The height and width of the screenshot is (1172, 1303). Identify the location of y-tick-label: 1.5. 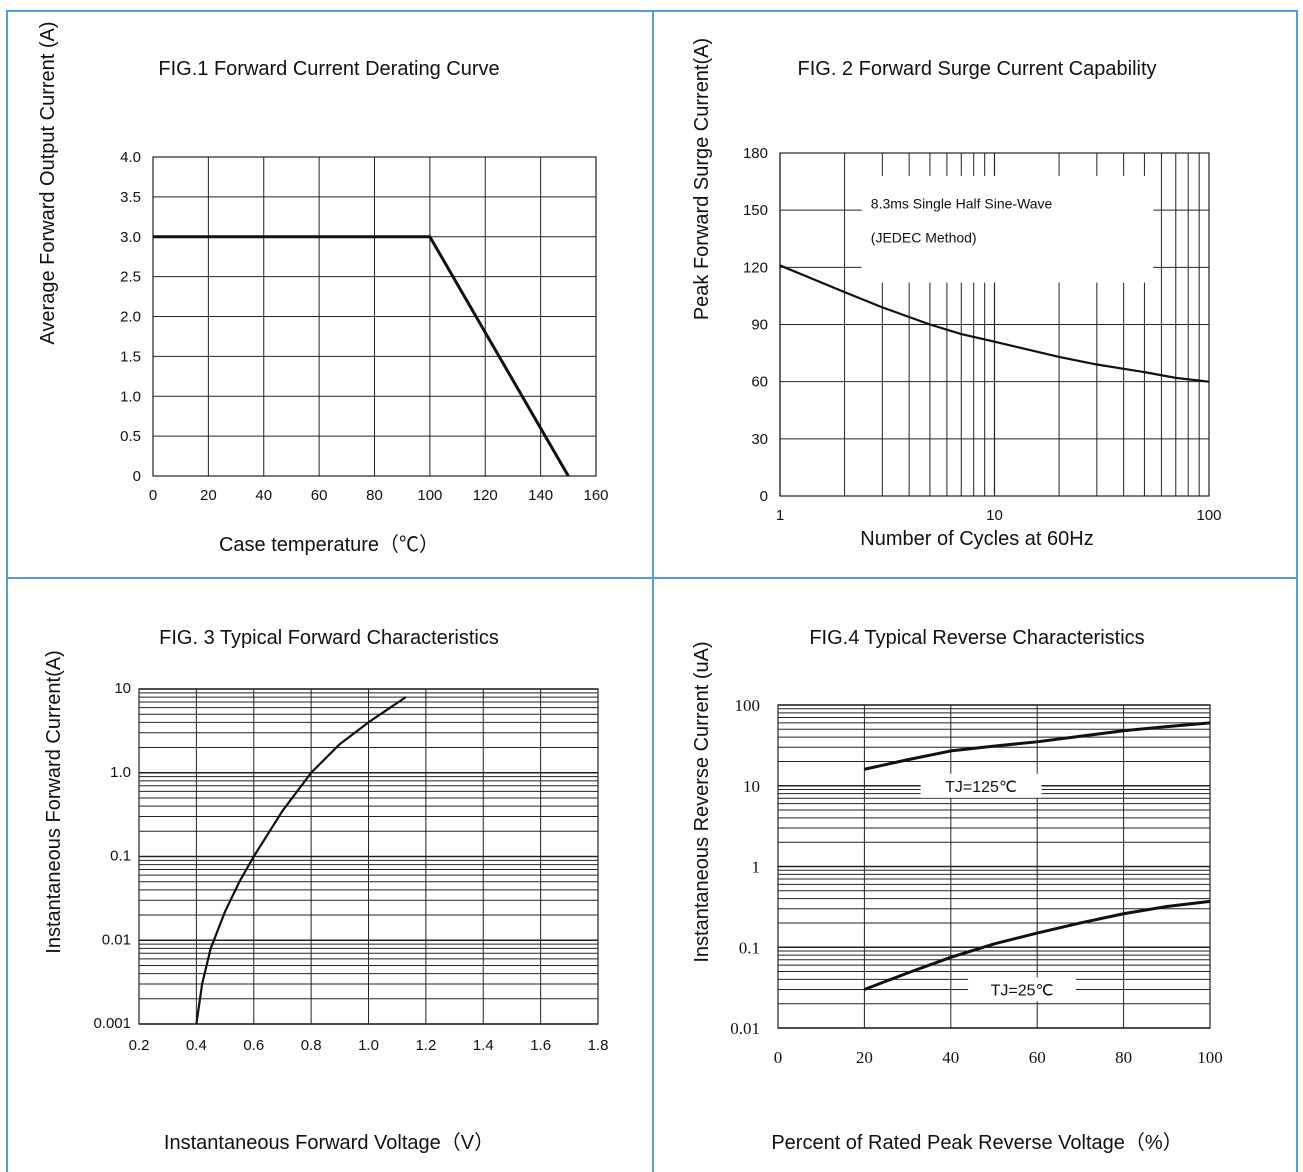
(130, 356).